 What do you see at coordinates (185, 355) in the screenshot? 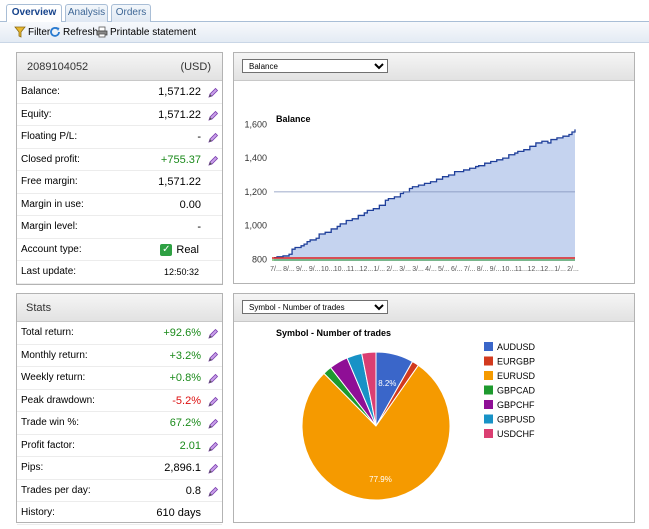
I see `stats-row-value: +3.2%` at bounding box center [185, 355].